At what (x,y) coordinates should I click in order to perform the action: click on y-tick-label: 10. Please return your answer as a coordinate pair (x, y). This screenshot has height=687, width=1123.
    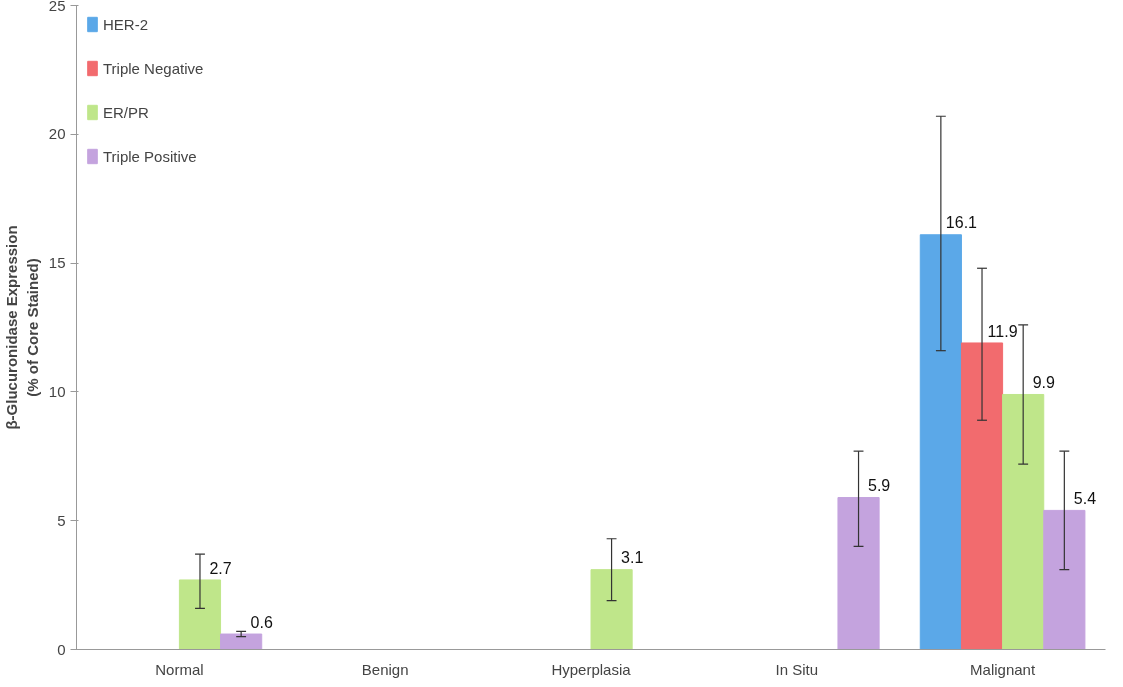
    Looking at the image, I should click on (57, 391).